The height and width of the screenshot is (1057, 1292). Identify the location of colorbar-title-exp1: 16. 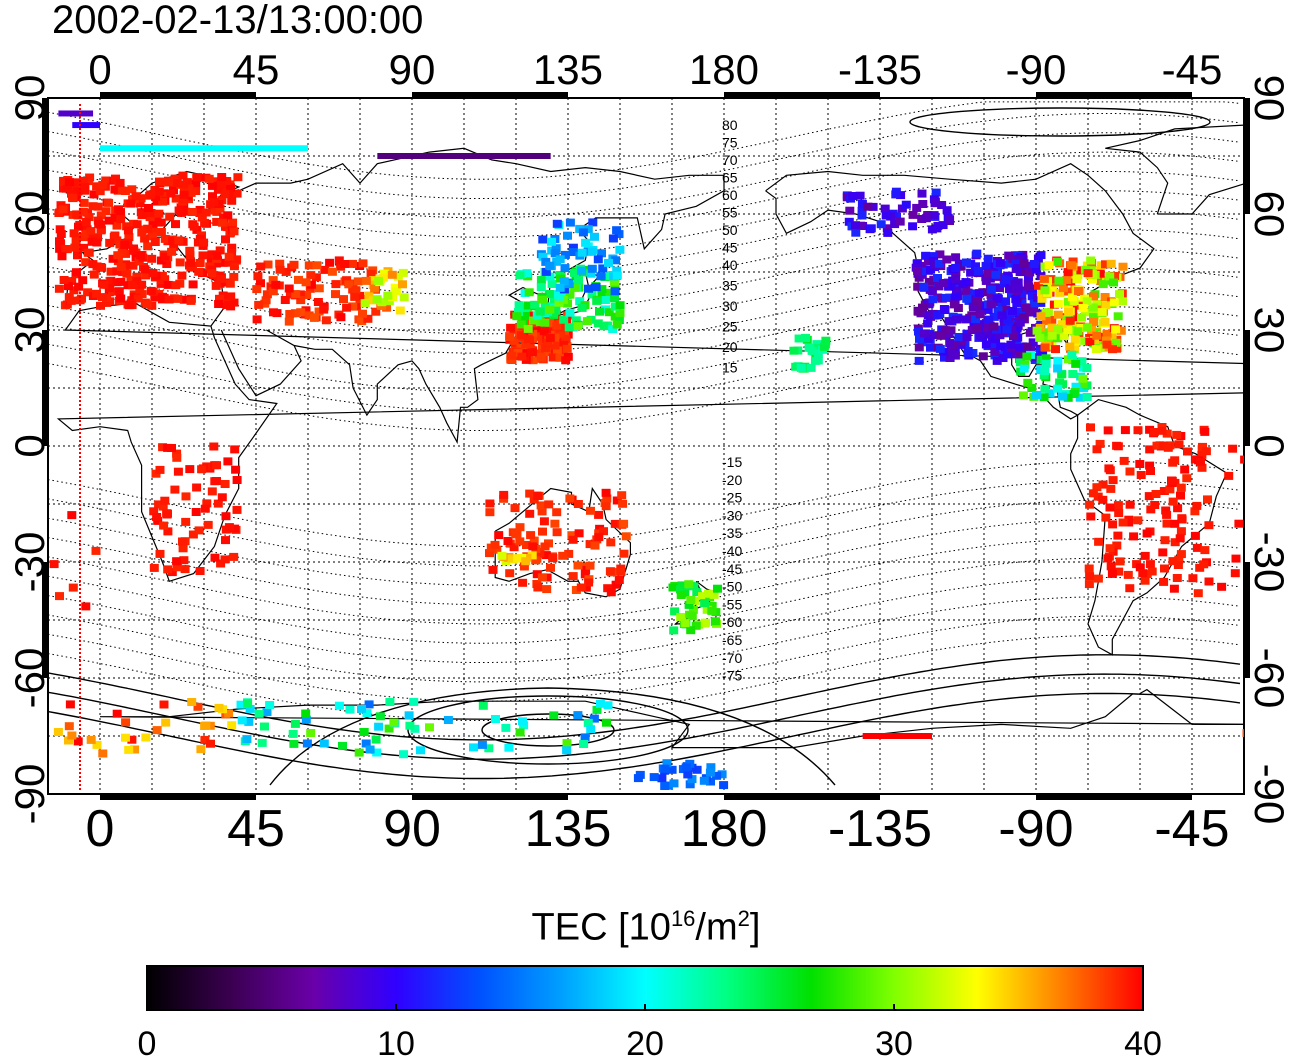
(683, 918).